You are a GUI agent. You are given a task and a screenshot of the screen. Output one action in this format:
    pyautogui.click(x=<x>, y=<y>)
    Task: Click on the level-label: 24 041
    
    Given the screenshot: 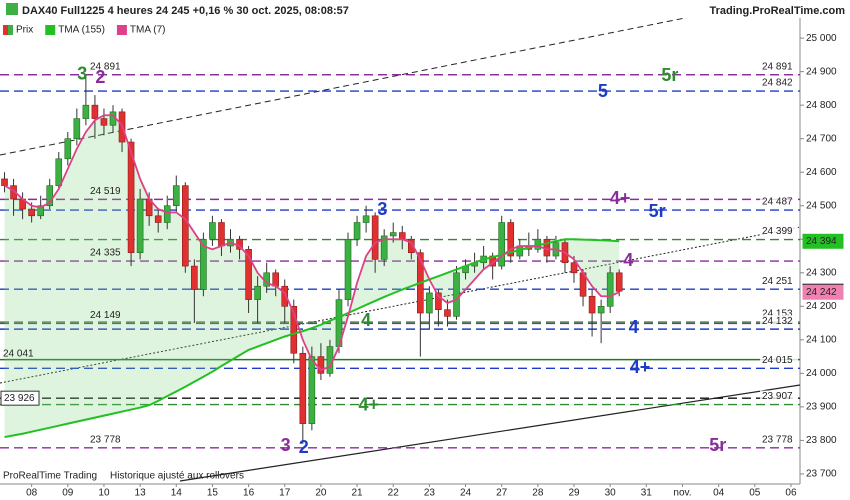 What is the action you would take?
    pyautogui.click(x=18, y=353)
    